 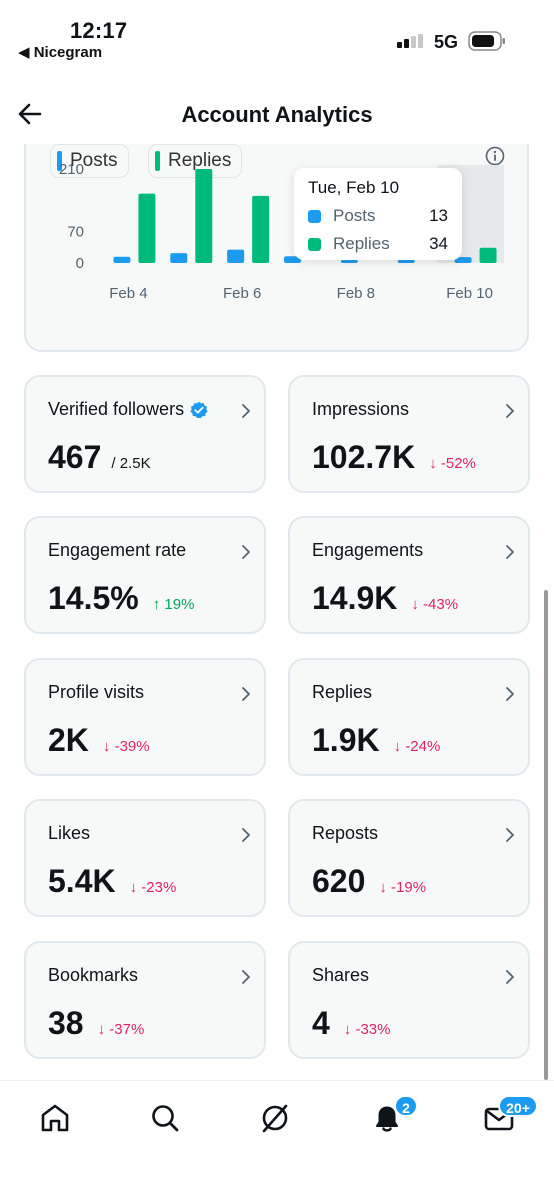 What do you see at coordinates (403, 887) in the screenshot?
I see `metric-change: ↓ -19%` at bounding box center [403, 887].